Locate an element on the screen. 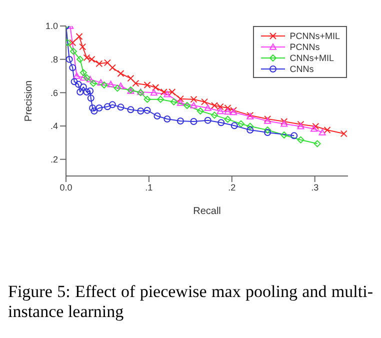  legend-label: PCNNs is located at coordinates (305, 47).